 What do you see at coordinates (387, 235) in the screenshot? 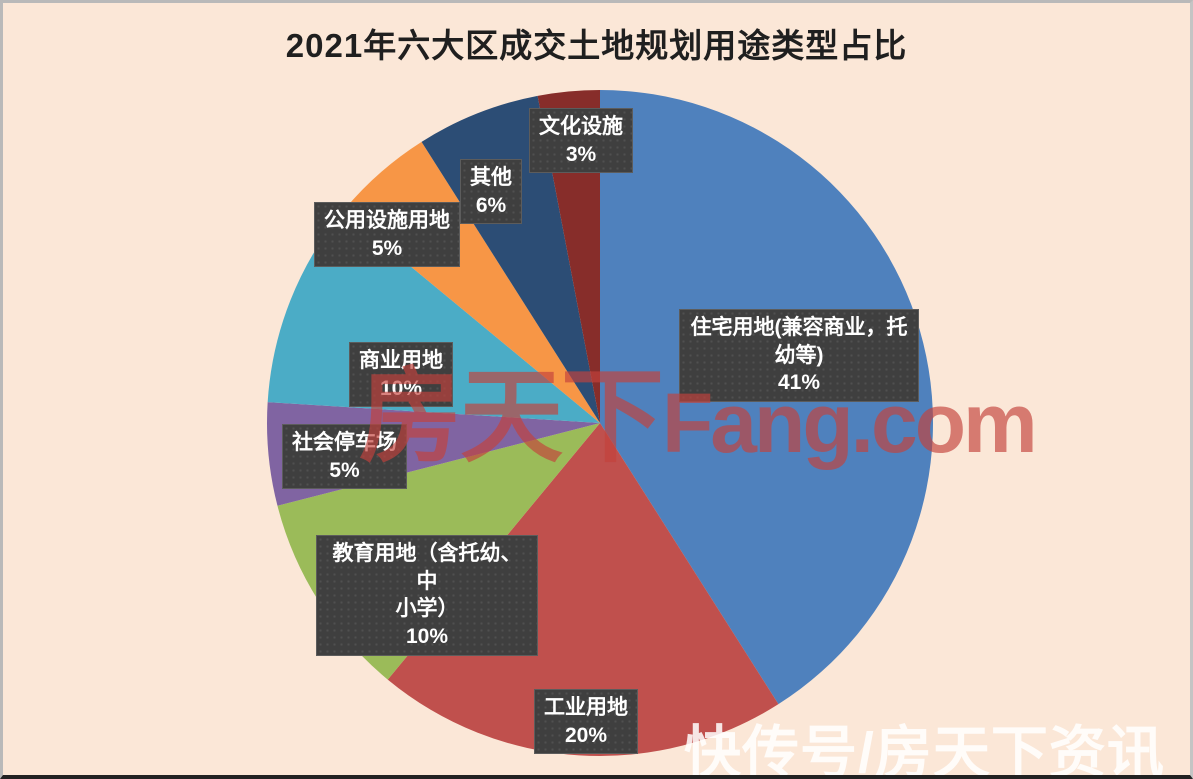
I see `pie-label-5: 公用设施用地 5%` at bounding box center [387, 235].